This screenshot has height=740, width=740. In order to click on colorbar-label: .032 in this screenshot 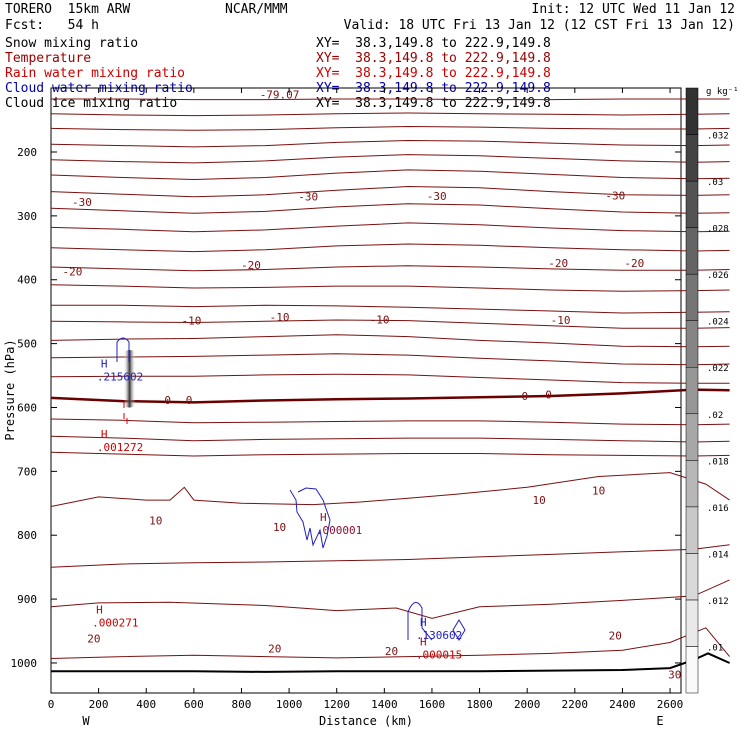, I will do `click(718, 137)`.